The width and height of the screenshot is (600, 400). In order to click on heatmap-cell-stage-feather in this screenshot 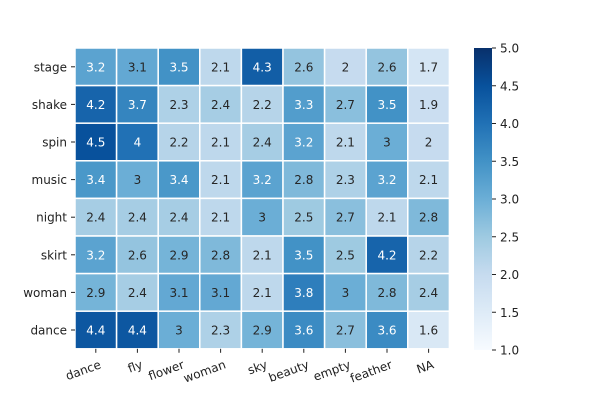, I will do `click(387, 67)`.